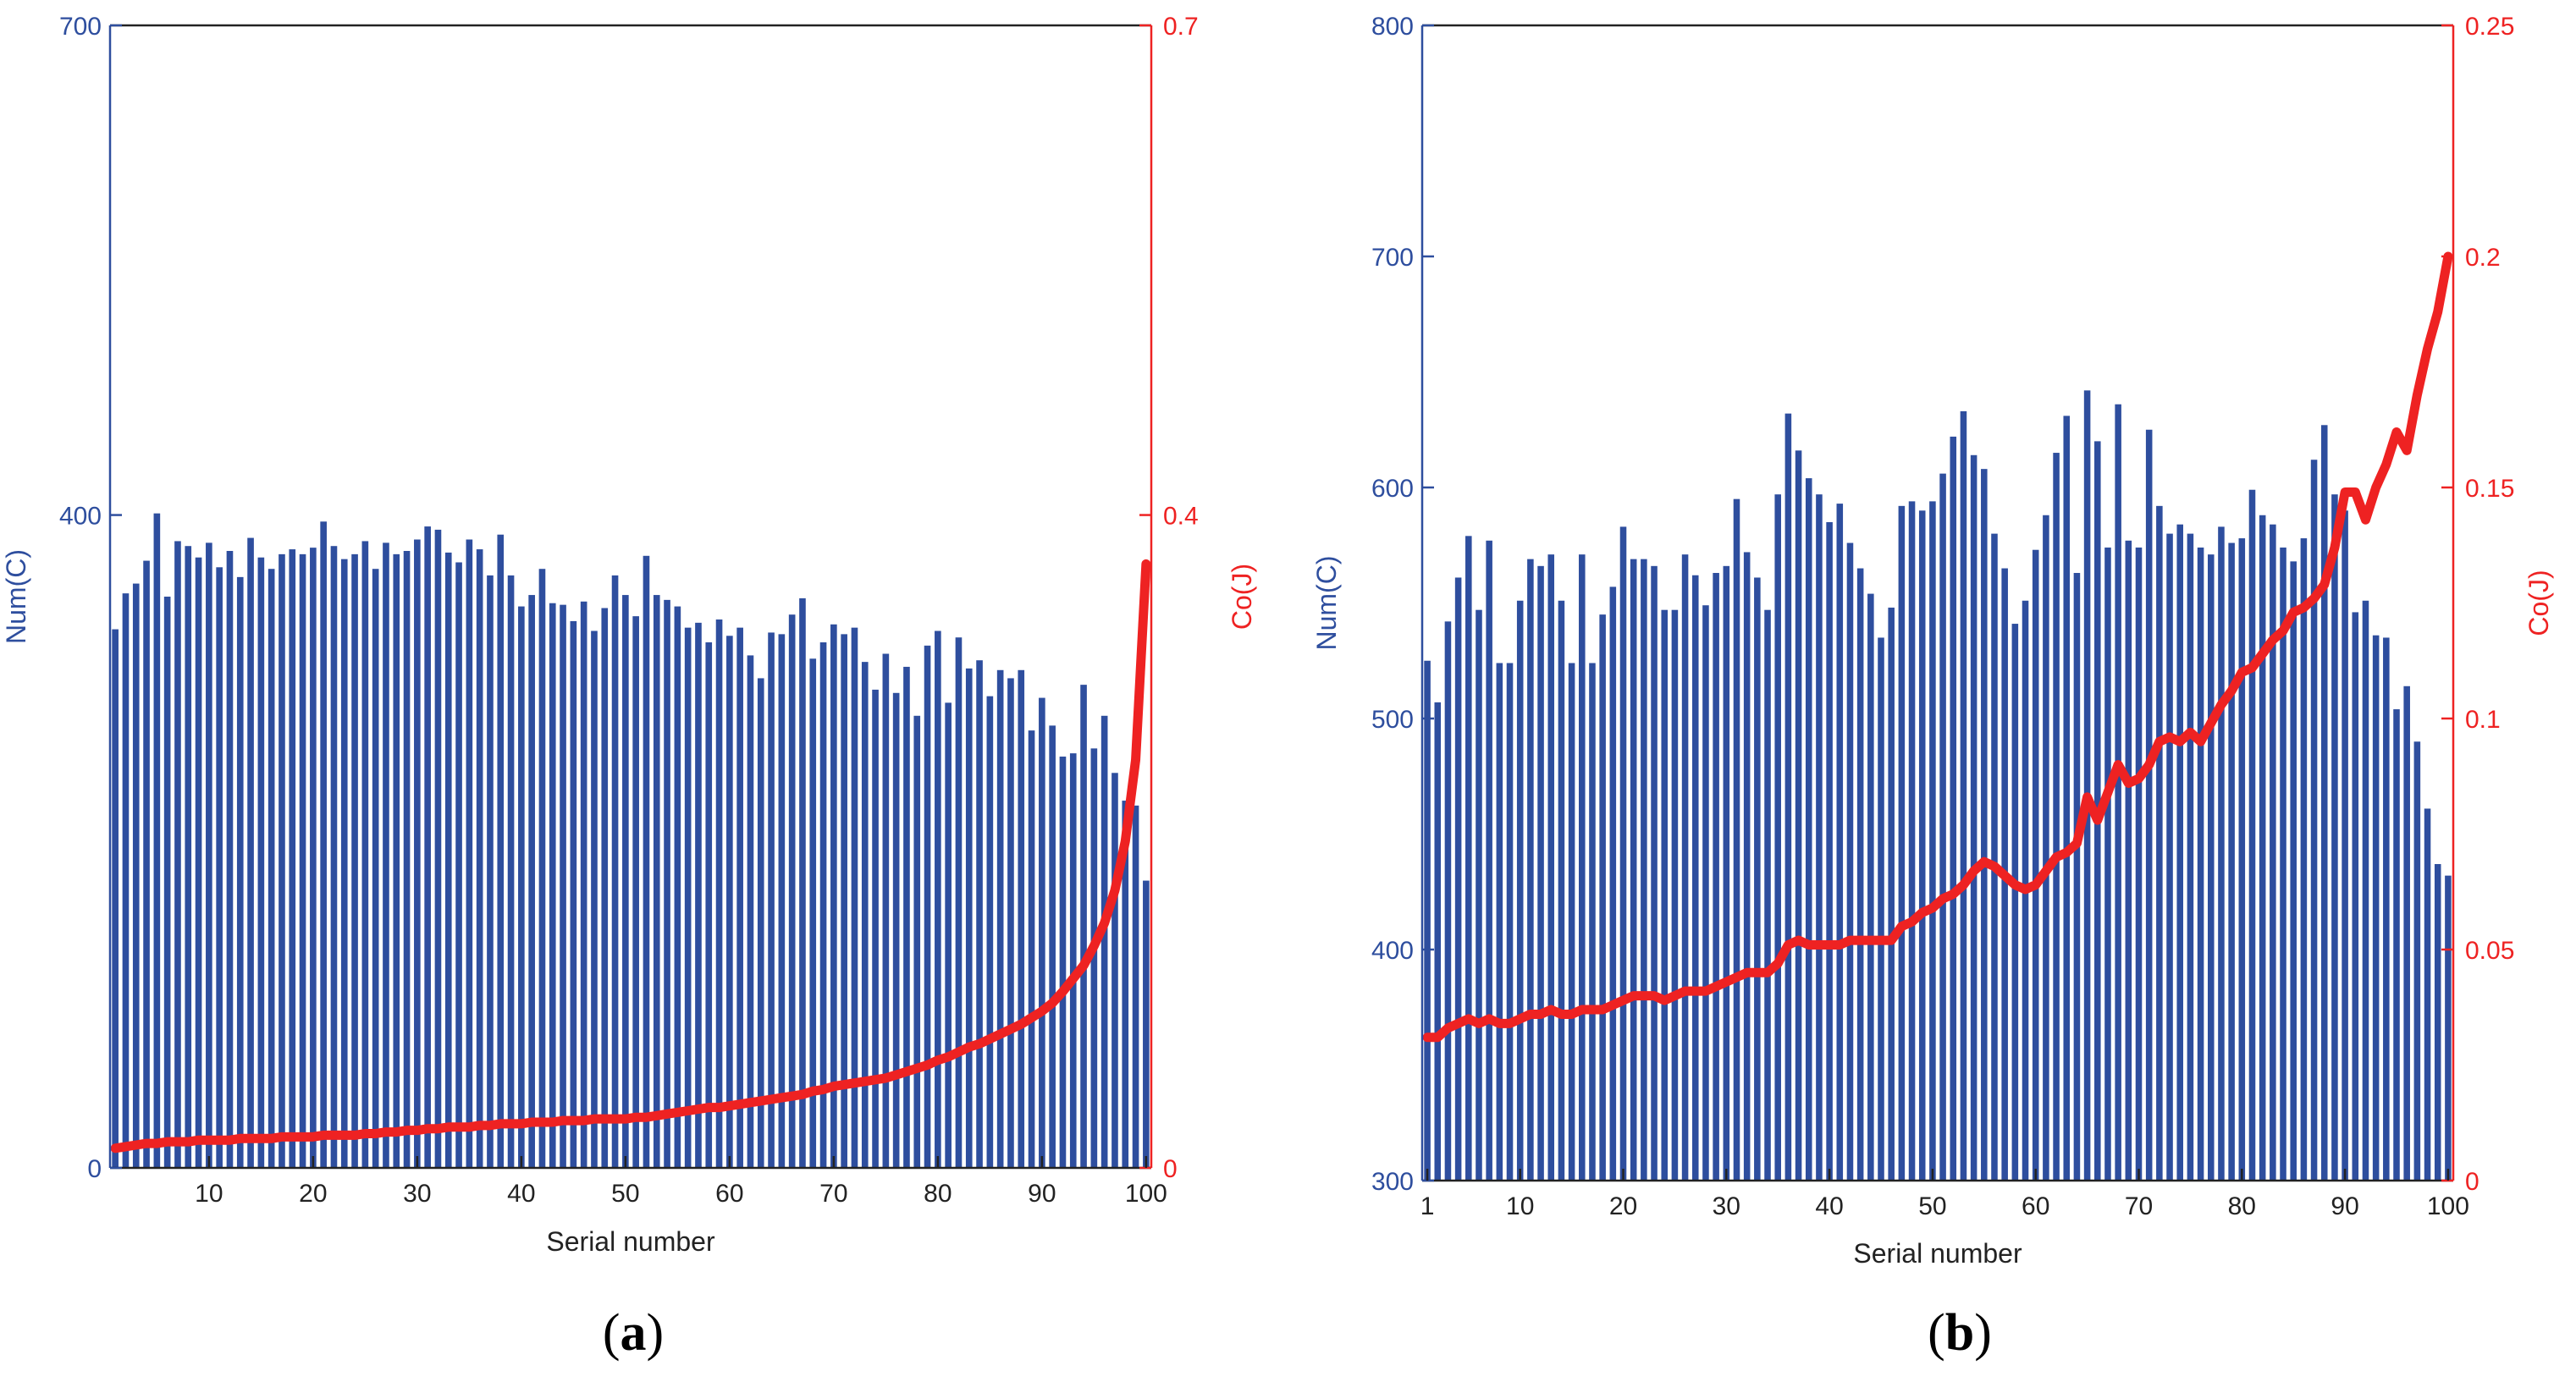 The width and height of the screenshot is (2576, 1382). Describe the element at coordinates (2036, 1206) in the screenshot. I see `panel-b-x-tick-label: 60` at that location.